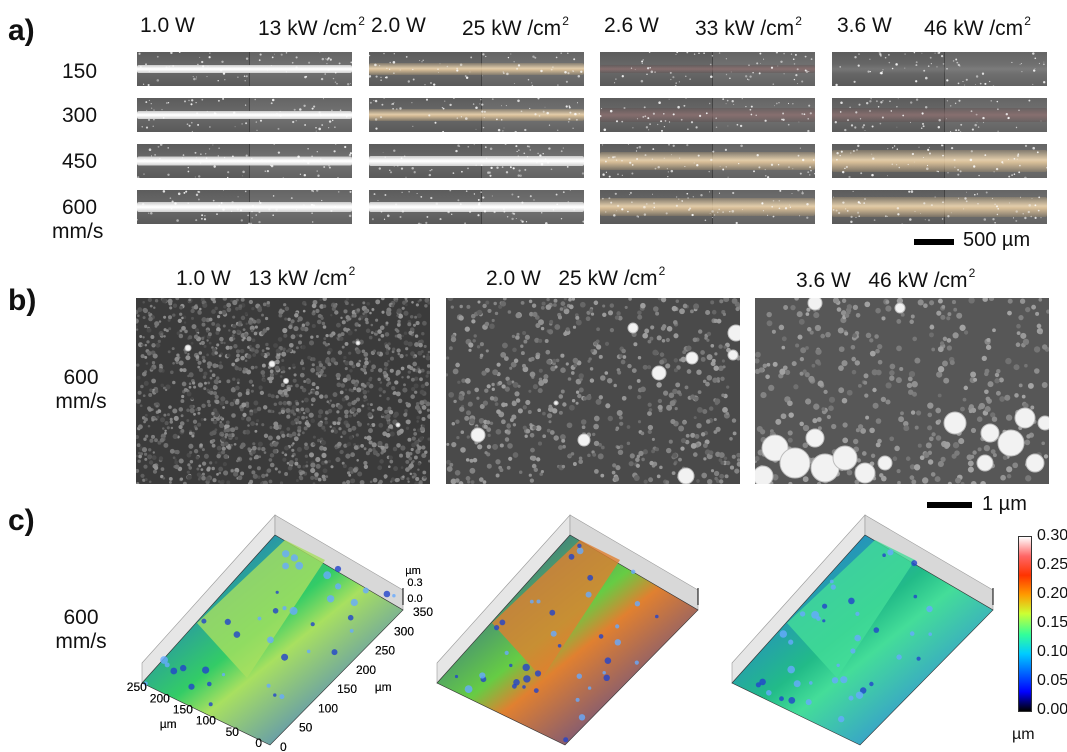 The image size is (1067, 752). Describe the element at coordinates (1052, 535) in the screenshot. I see `c-colorbar-tick-0.30: 0.30` at that location.